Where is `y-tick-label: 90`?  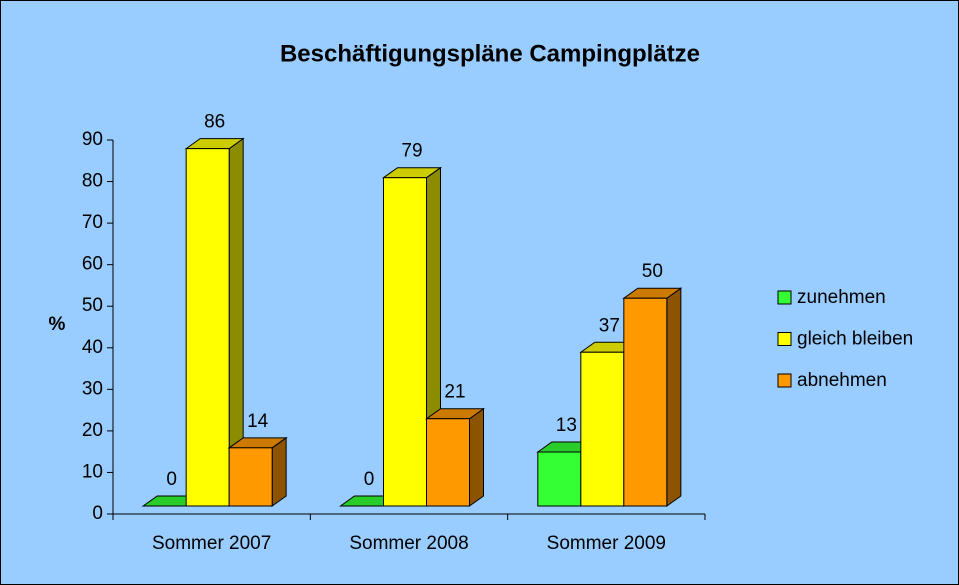 y-tick-label: 90 is located at coordinates (92, 139).